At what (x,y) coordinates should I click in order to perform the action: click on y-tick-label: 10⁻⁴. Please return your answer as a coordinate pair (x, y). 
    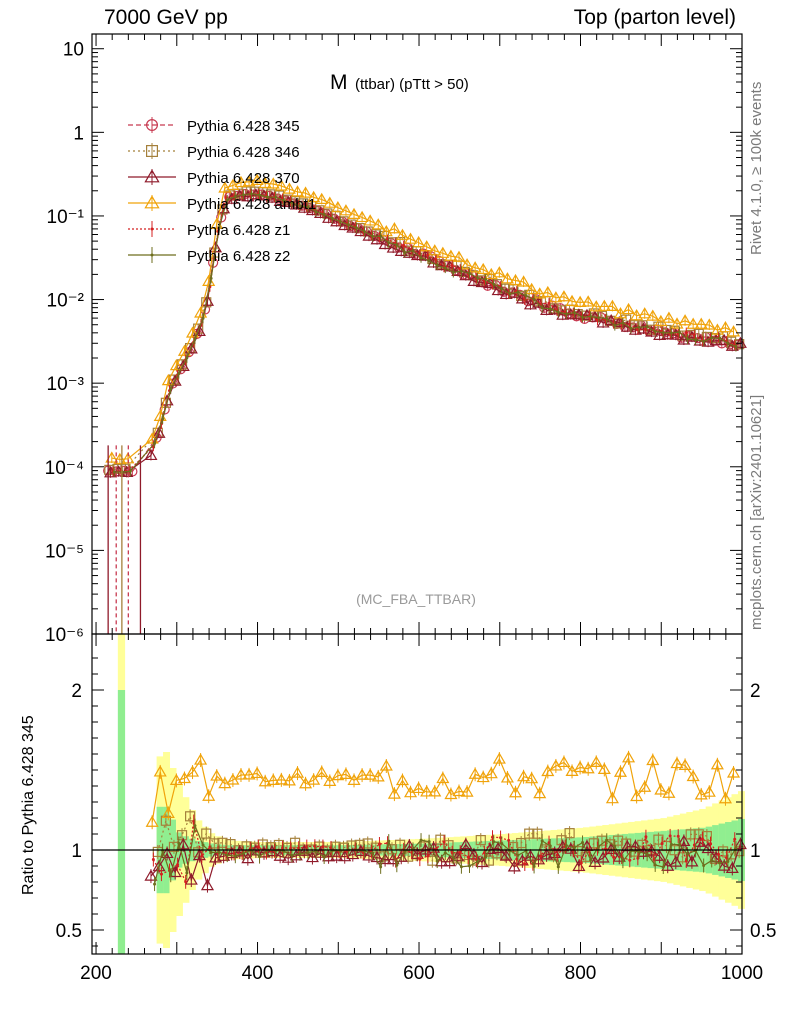
    Looking at the image, I should click on (64, 468).